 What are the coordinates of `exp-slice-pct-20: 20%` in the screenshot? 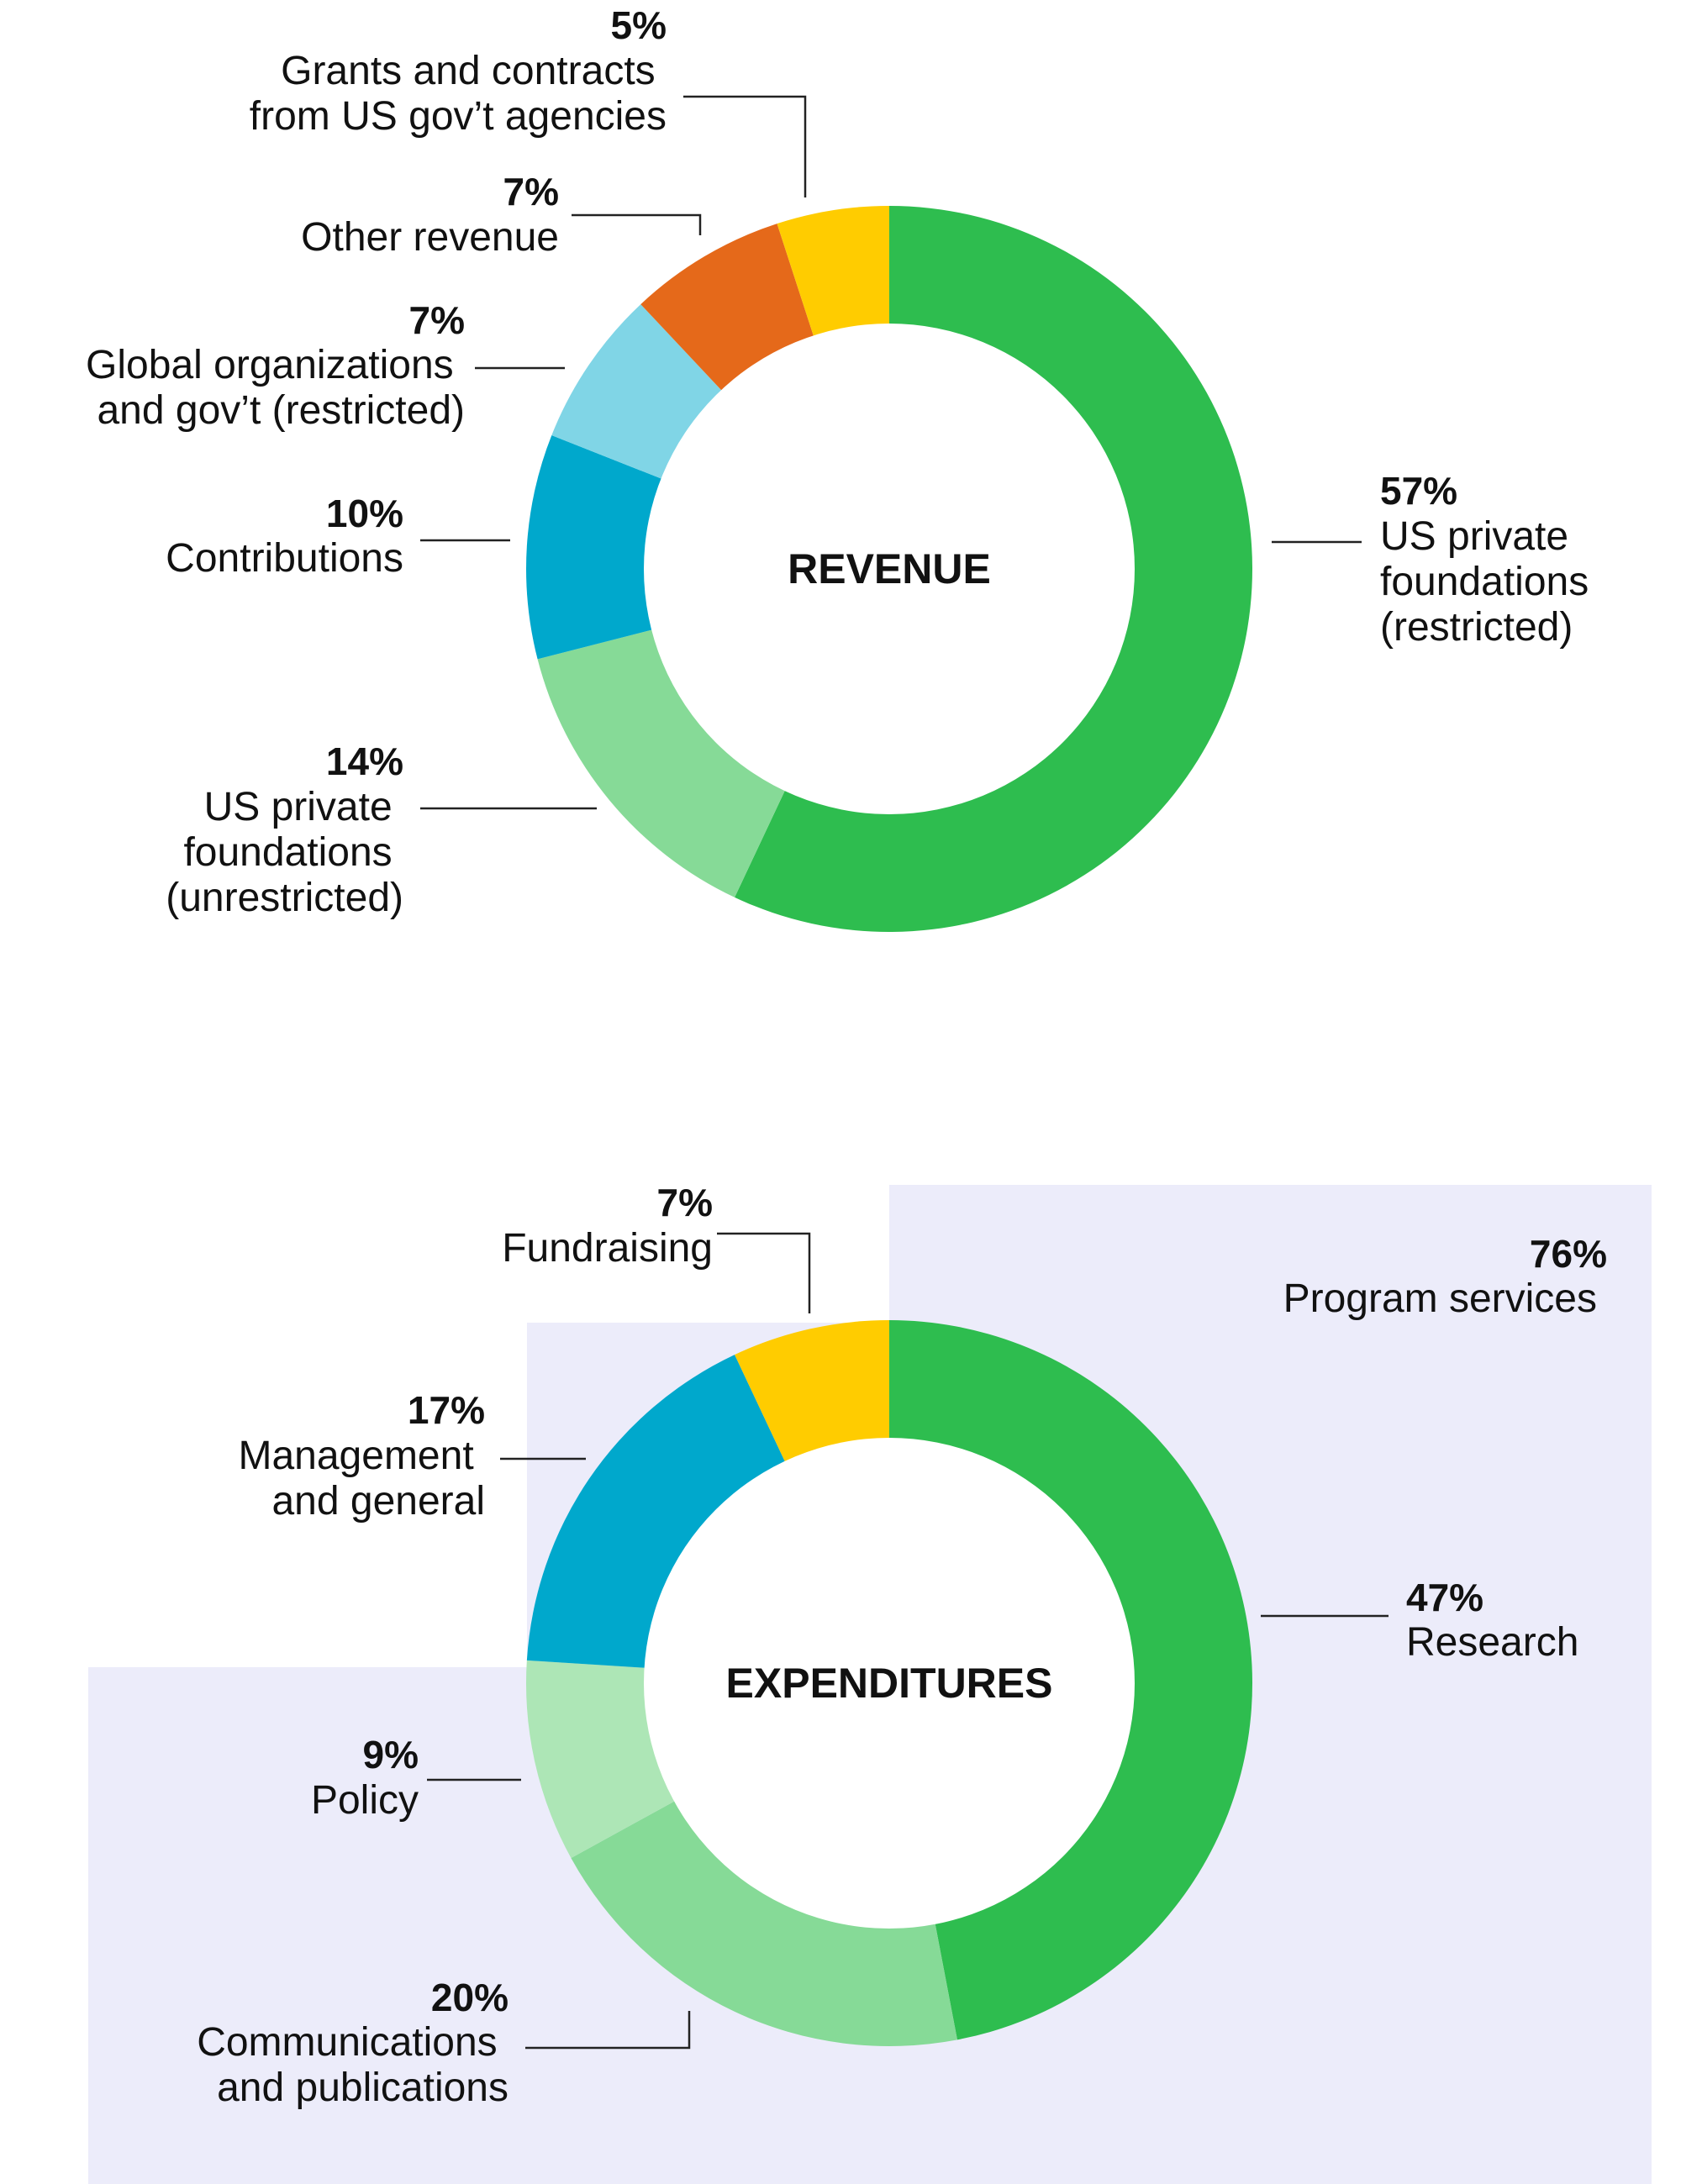 It's located at (470, 1997).